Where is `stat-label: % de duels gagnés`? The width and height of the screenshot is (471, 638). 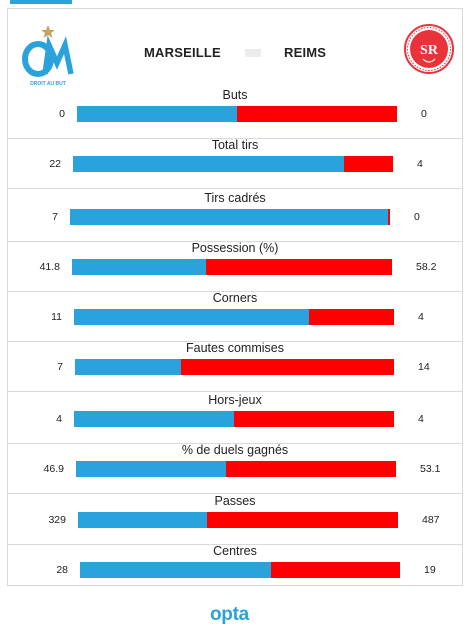
stat-label: % de duels gagnés is located at coordinates (235, 450).